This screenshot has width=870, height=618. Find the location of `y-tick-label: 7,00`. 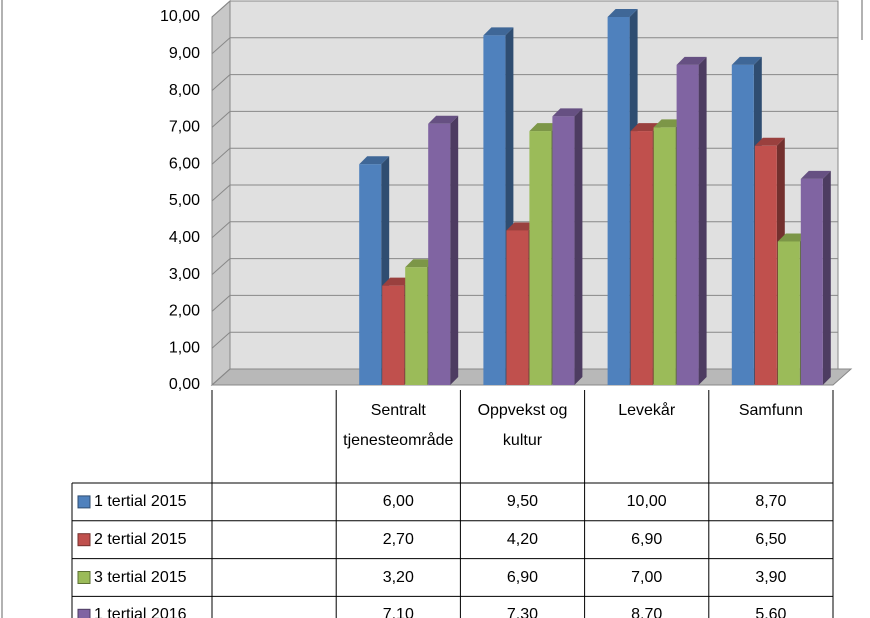

y-tick-label: 7,00 is located at coordinates (184, 127).